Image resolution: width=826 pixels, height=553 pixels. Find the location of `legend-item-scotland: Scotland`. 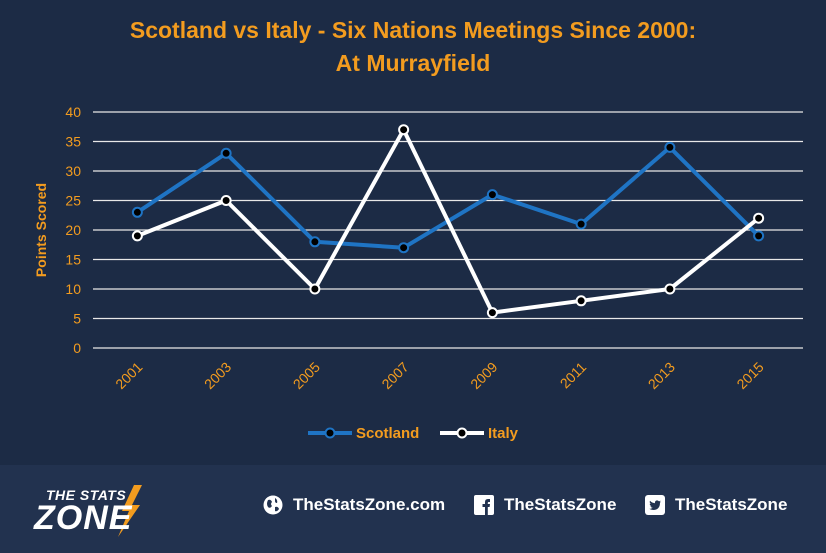

legend-item-scotland: Scotland is located at coordinates (363, 433).